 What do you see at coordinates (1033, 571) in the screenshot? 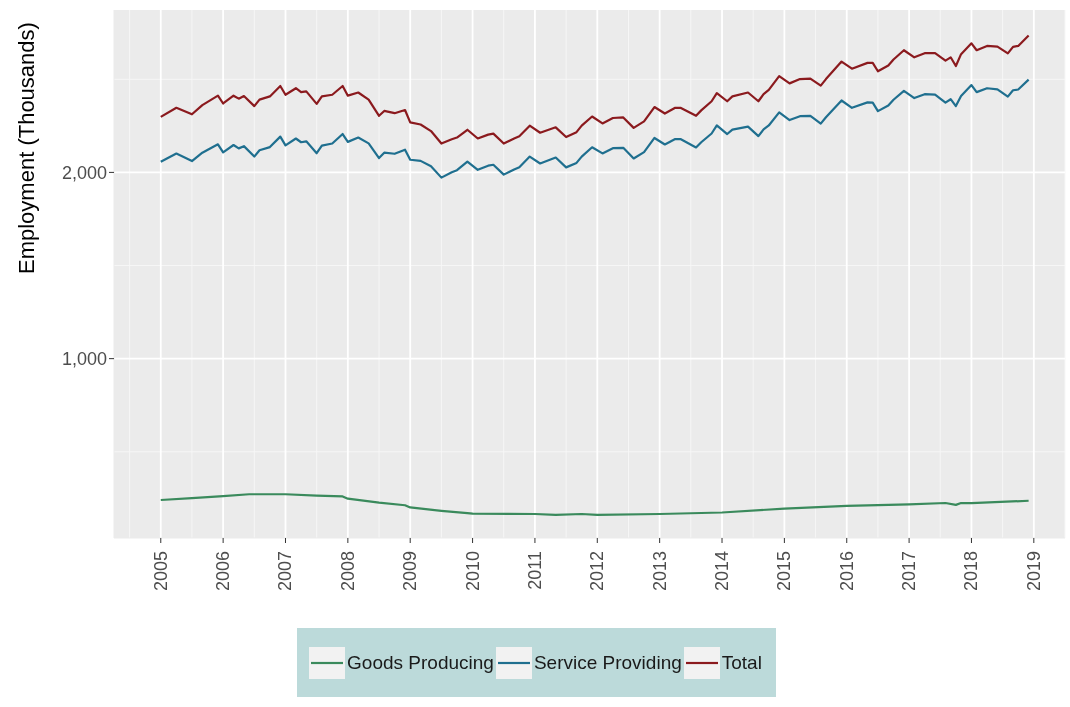
I see `x-tick-label: 2019` at bounding box center [1033, 571].